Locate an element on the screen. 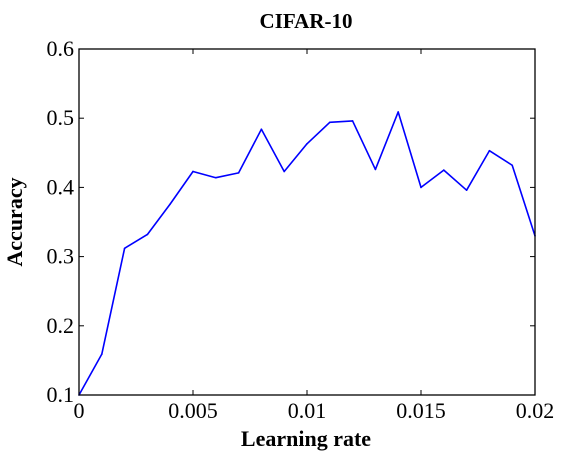 The width and height of the screenshot is (587, 464). y-tick-label: 0.6 is located at coordinates (61, 48).